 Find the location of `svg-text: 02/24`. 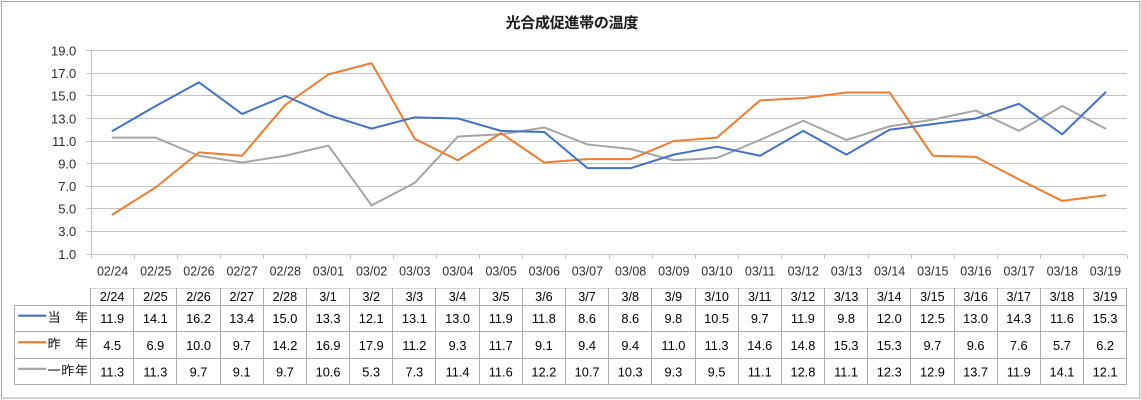

svg-text: 02/24 is located at coordinates (112, 272).